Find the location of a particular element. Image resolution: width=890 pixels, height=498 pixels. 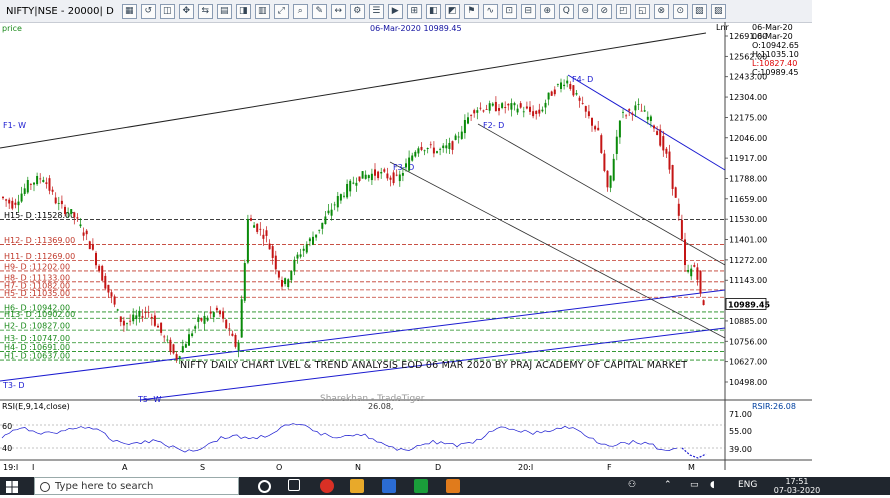

toolbar-button-3: ✥ is located at coordinates (186, 11).